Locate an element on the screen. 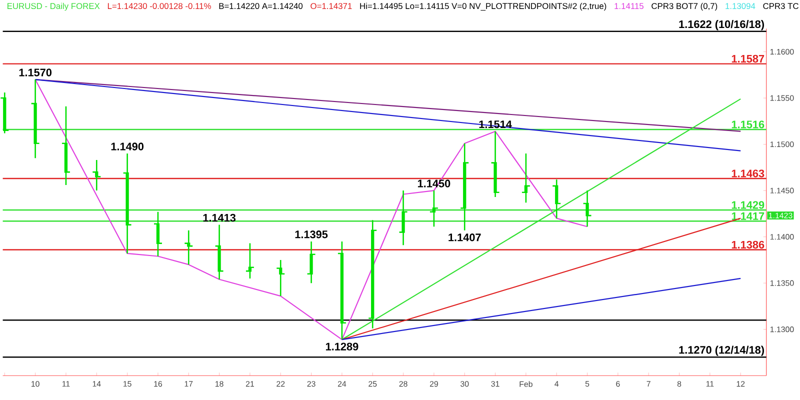 The image size is (800, 400). ref-line-label: 1.1463 is located at coordinates (748, 174).